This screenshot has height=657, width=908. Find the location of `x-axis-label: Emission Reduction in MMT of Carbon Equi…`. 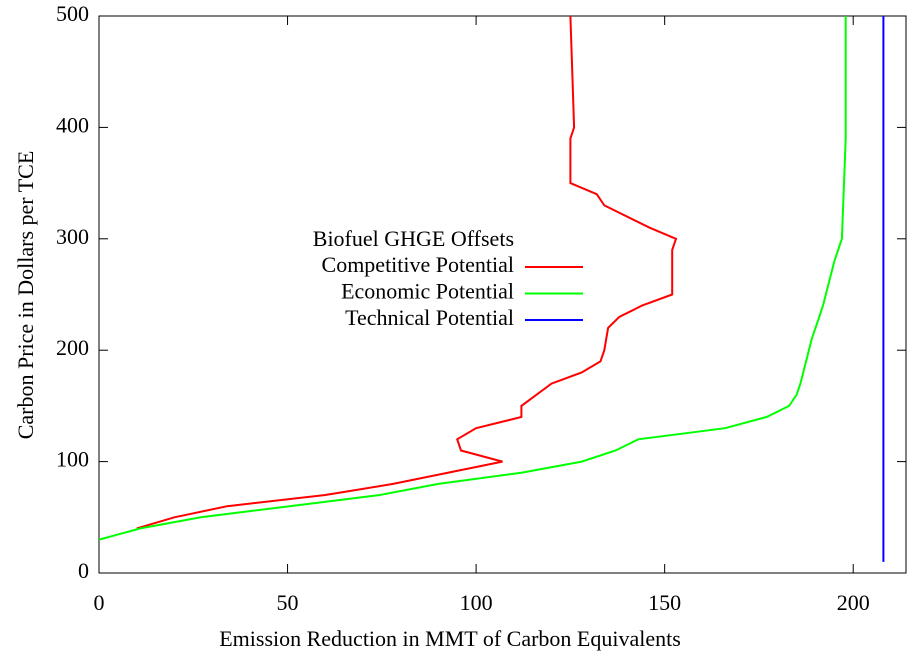

x-axis-label: Emission Reduction in MMT of Carbon Equi… is located at coordinates (450, 638).